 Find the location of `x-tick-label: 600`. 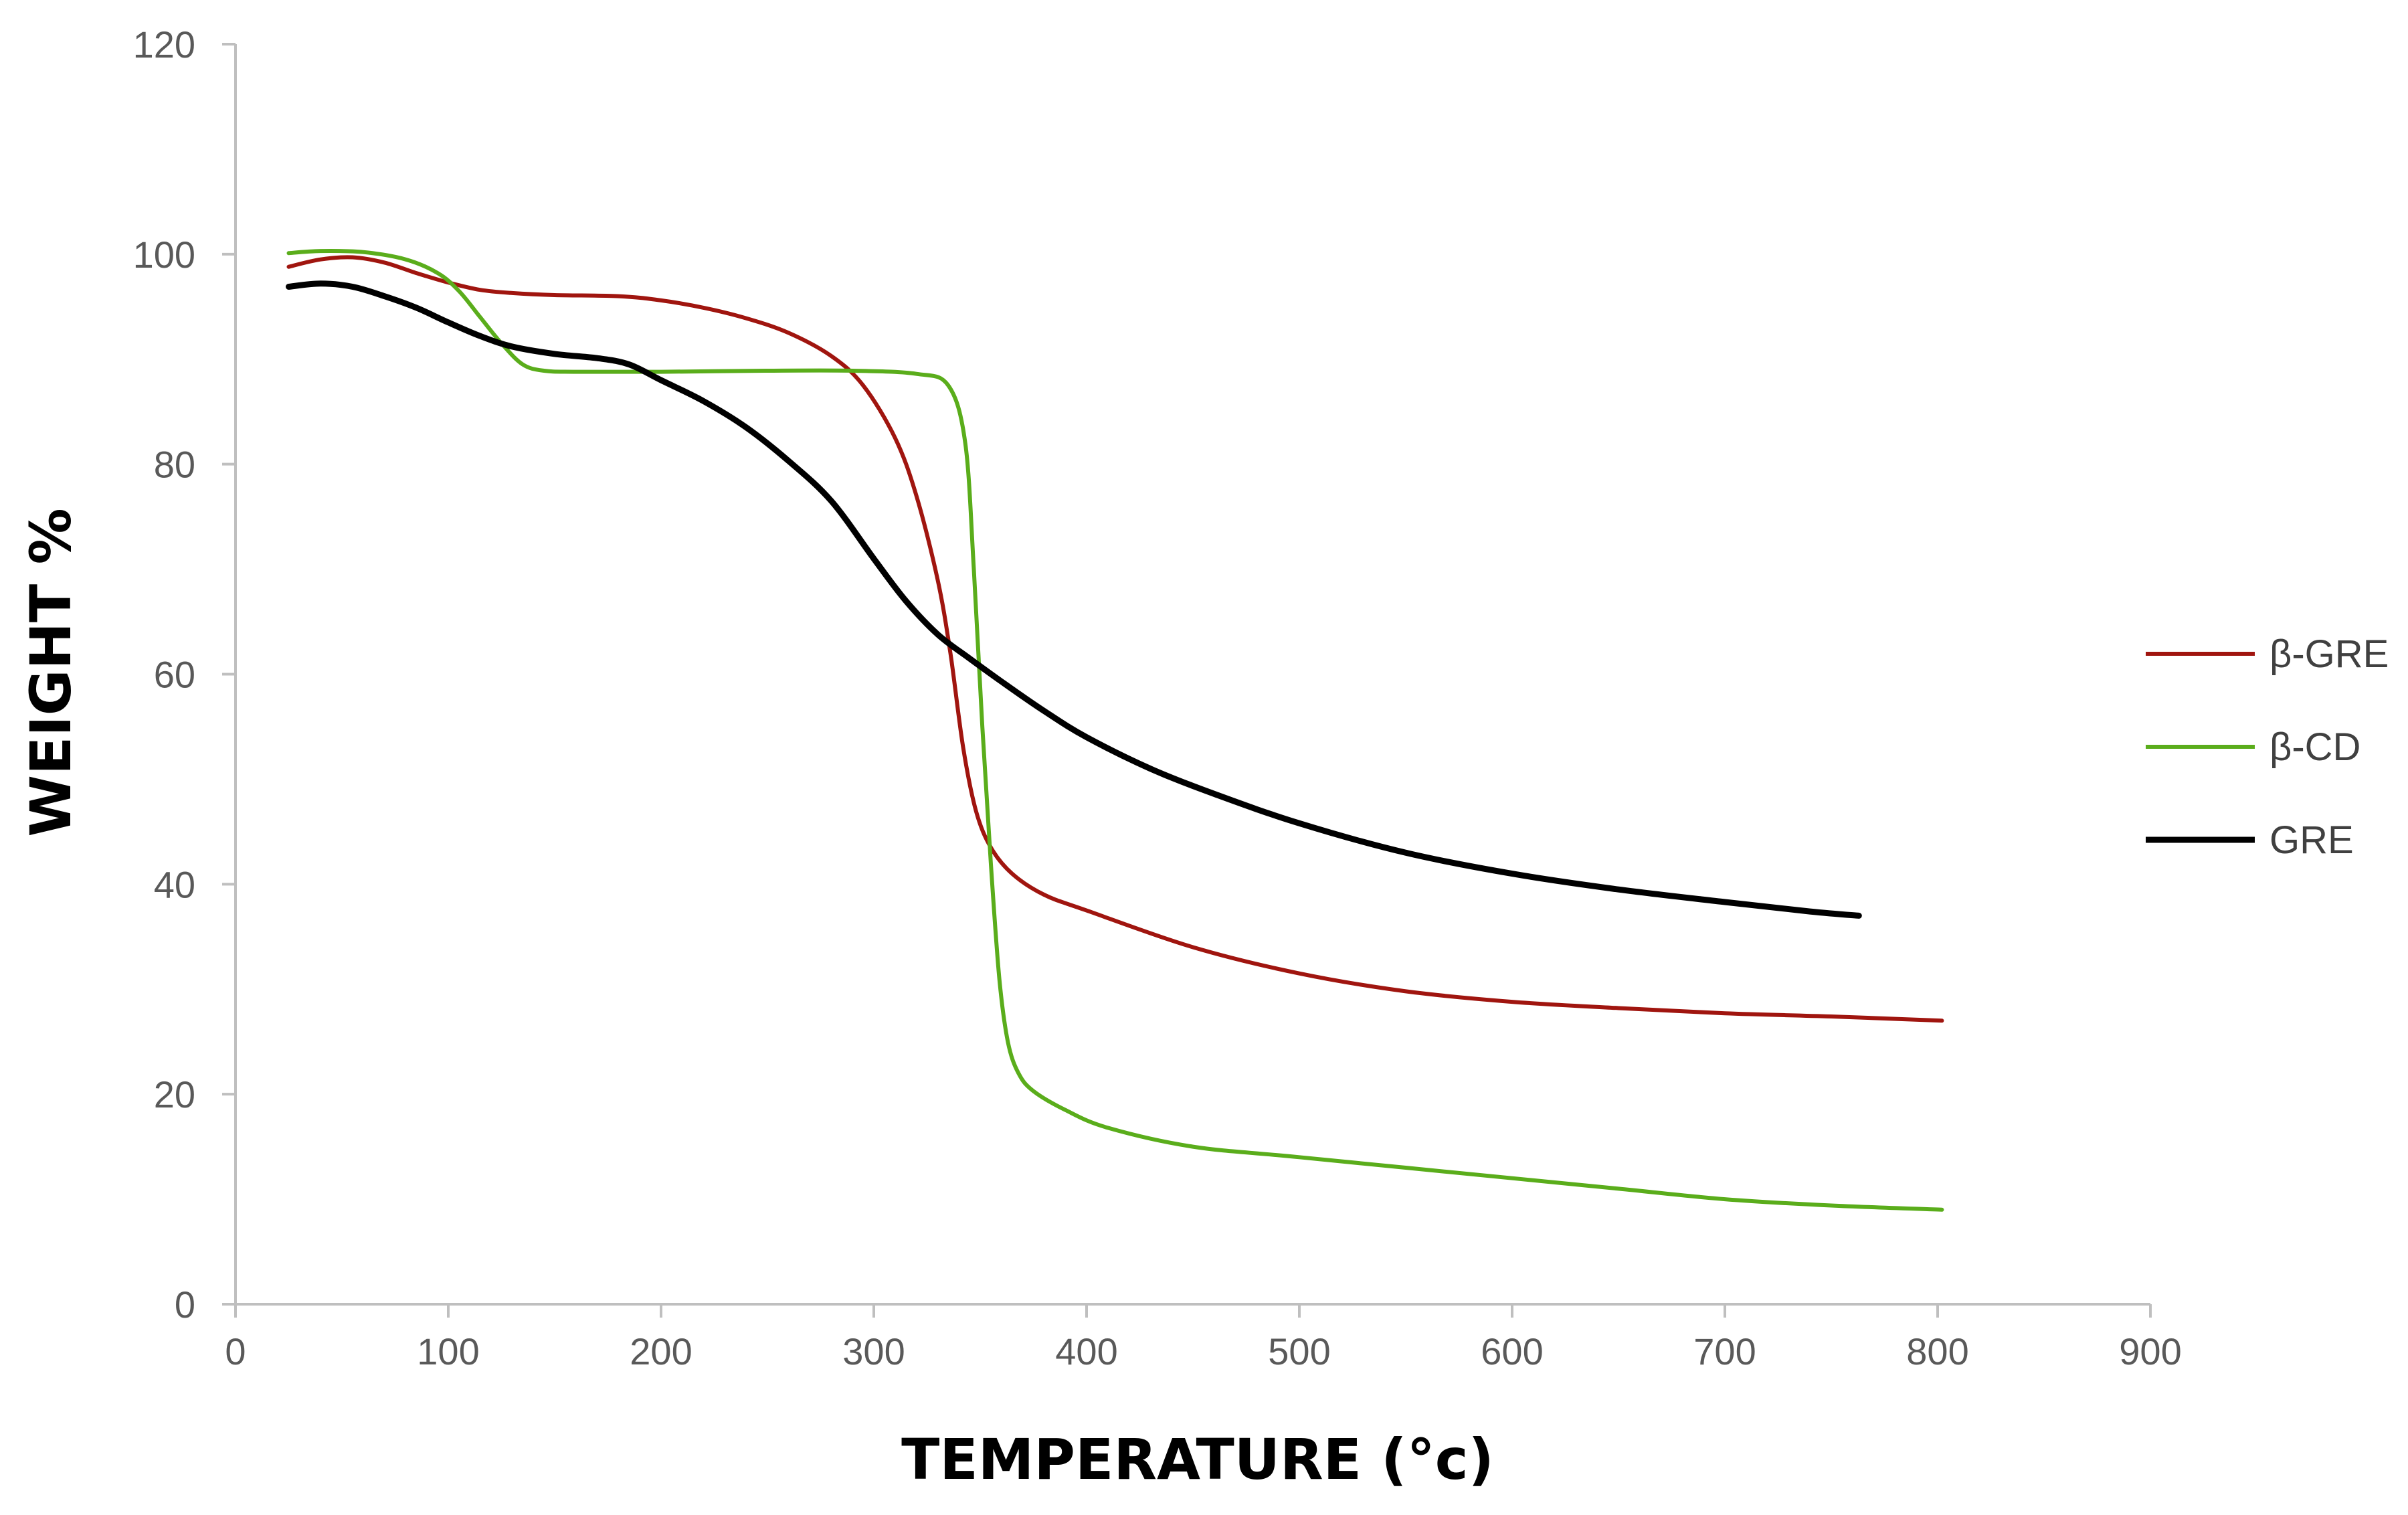

x-tick-label: 600 is located at coordinates (1512, 1351).